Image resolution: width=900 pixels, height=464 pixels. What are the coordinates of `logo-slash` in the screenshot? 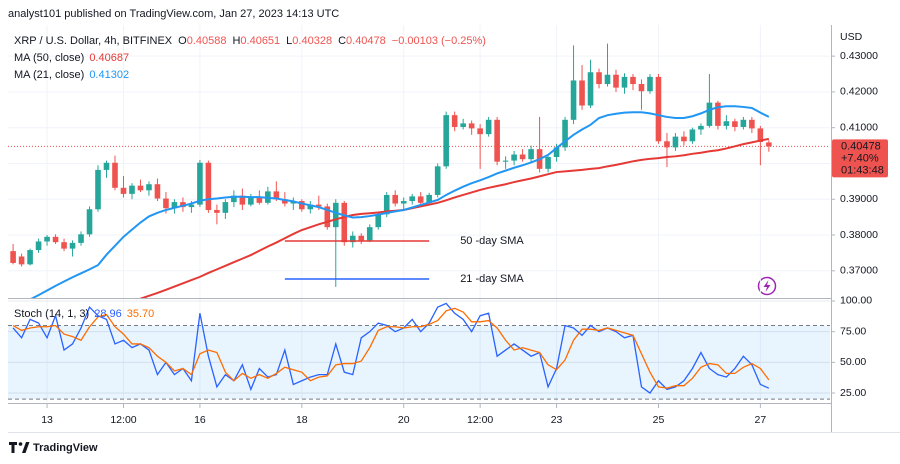 It's located at (26, 447).